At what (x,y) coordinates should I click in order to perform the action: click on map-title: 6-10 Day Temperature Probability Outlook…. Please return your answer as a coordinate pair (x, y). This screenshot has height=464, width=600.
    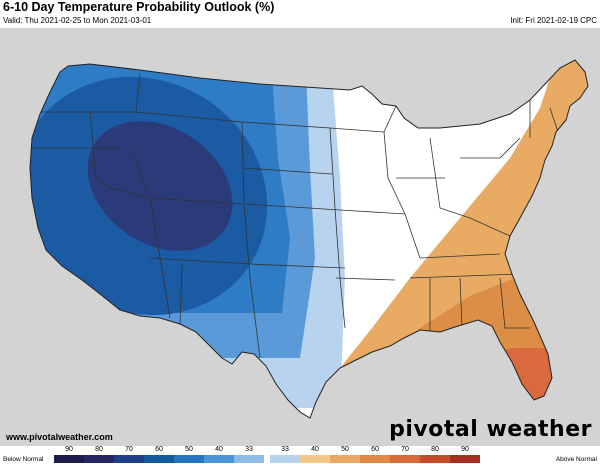
    Looking at the image, I should click on (139, 7).